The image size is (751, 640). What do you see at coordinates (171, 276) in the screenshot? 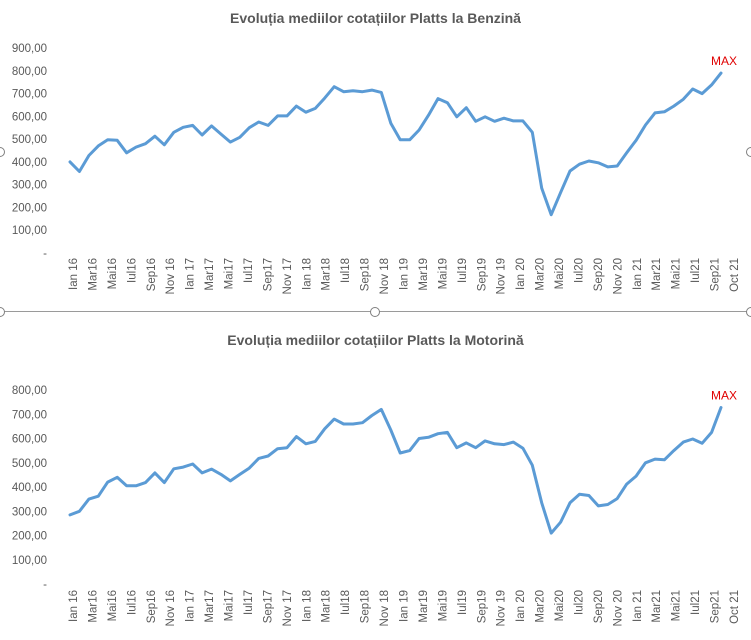
I see `x-tick-label: Nov 16` at bounding box center [171, 276].